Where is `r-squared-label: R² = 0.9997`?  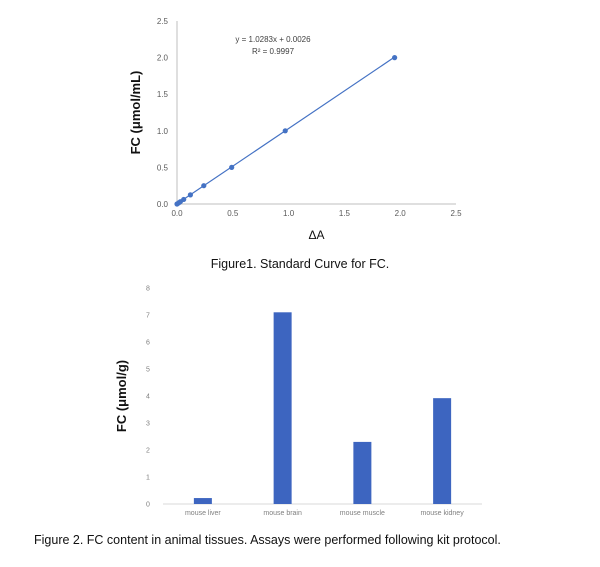 r-squared-label: R² = 0.9997 is located at coordinates (273, 51).